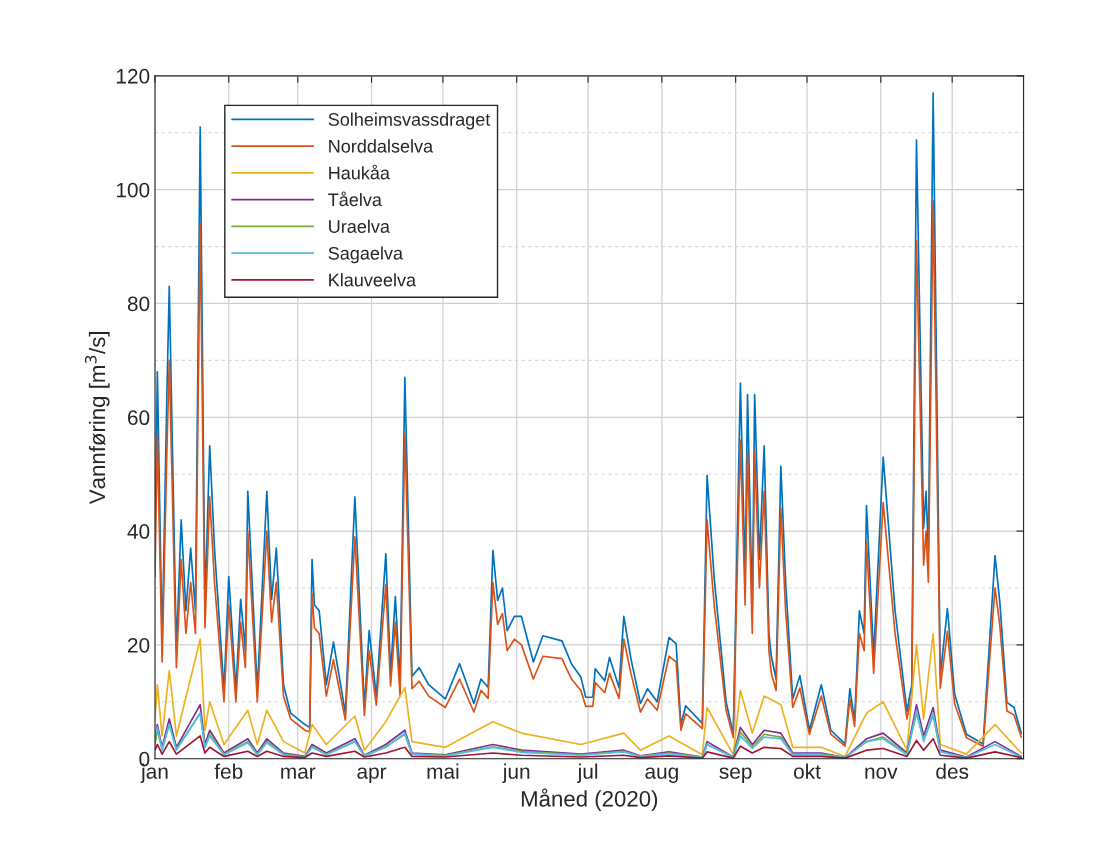 The width and height of the screenshot is (1115, 843). What do you see at coordinates (735, 775) in the screenshot?
I see `x-tick-label: sep` at bounding box center [735, 775].